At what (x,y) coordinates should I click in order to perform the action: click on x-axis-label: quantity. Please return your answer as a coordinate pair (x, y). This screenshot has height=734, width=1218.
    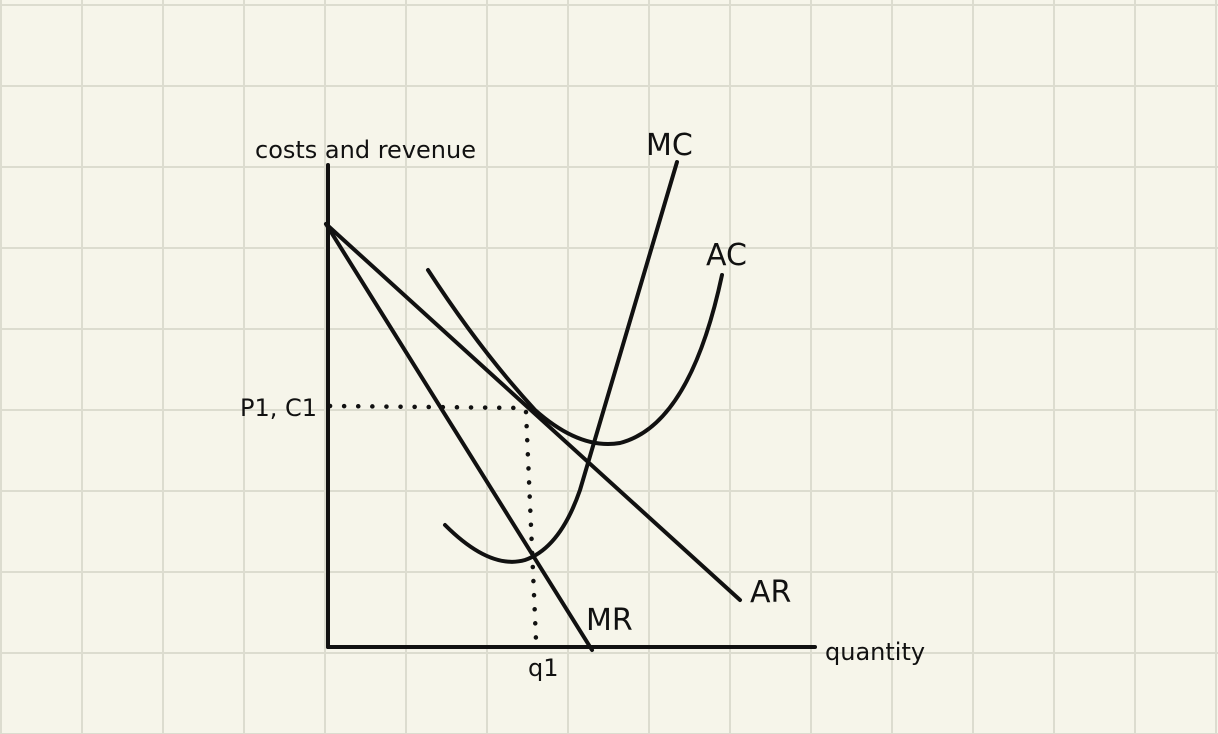
    Looking at the image, I should click on (875, 652).